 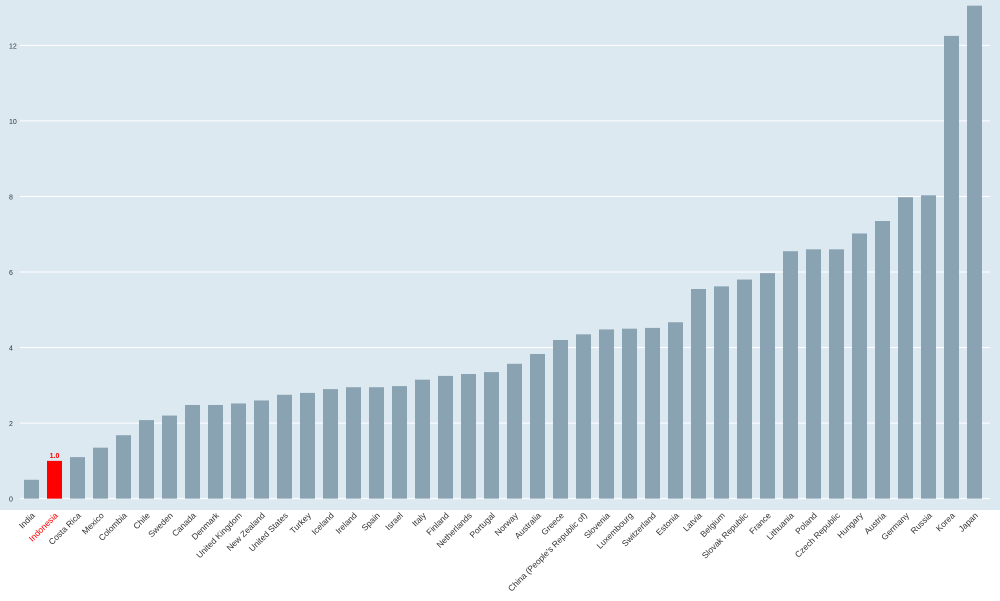 I want to click on bar-indonesia, so click(x=54, y=479).